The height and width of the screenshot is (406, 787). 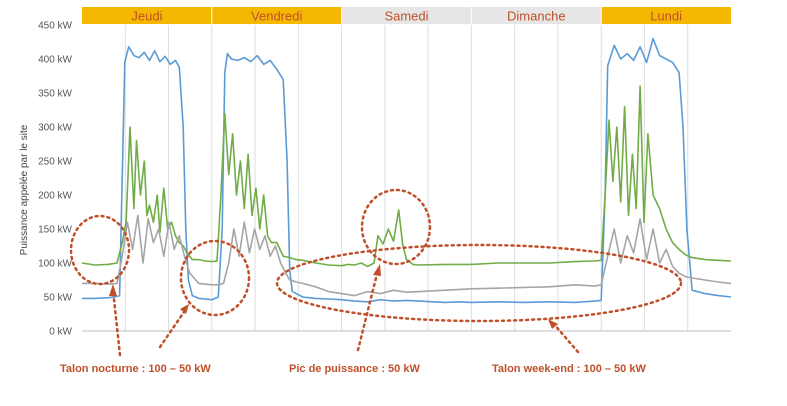 What do you see at coordinates (55, 128) in the screenshot?
I see `y-tick-label-6: 300 kW` at bounding box center [55, 128].